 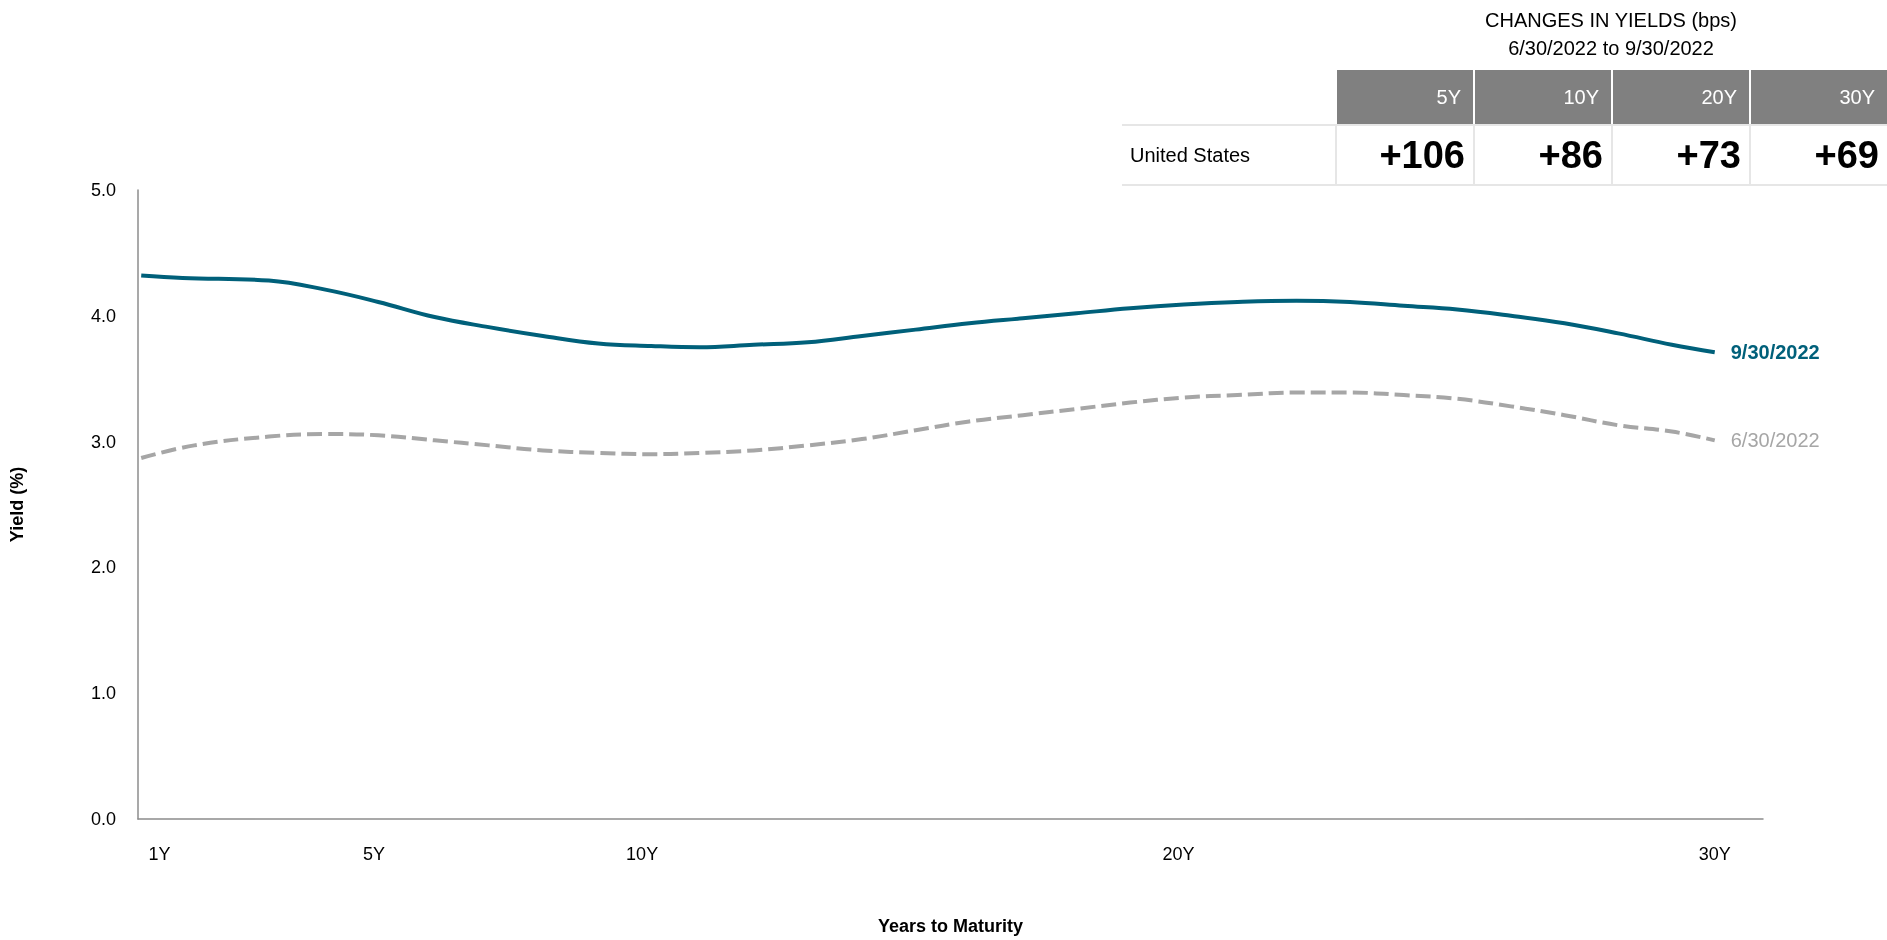 I want to click on y-tick-label: 3.0, so click(x=103, y=441).